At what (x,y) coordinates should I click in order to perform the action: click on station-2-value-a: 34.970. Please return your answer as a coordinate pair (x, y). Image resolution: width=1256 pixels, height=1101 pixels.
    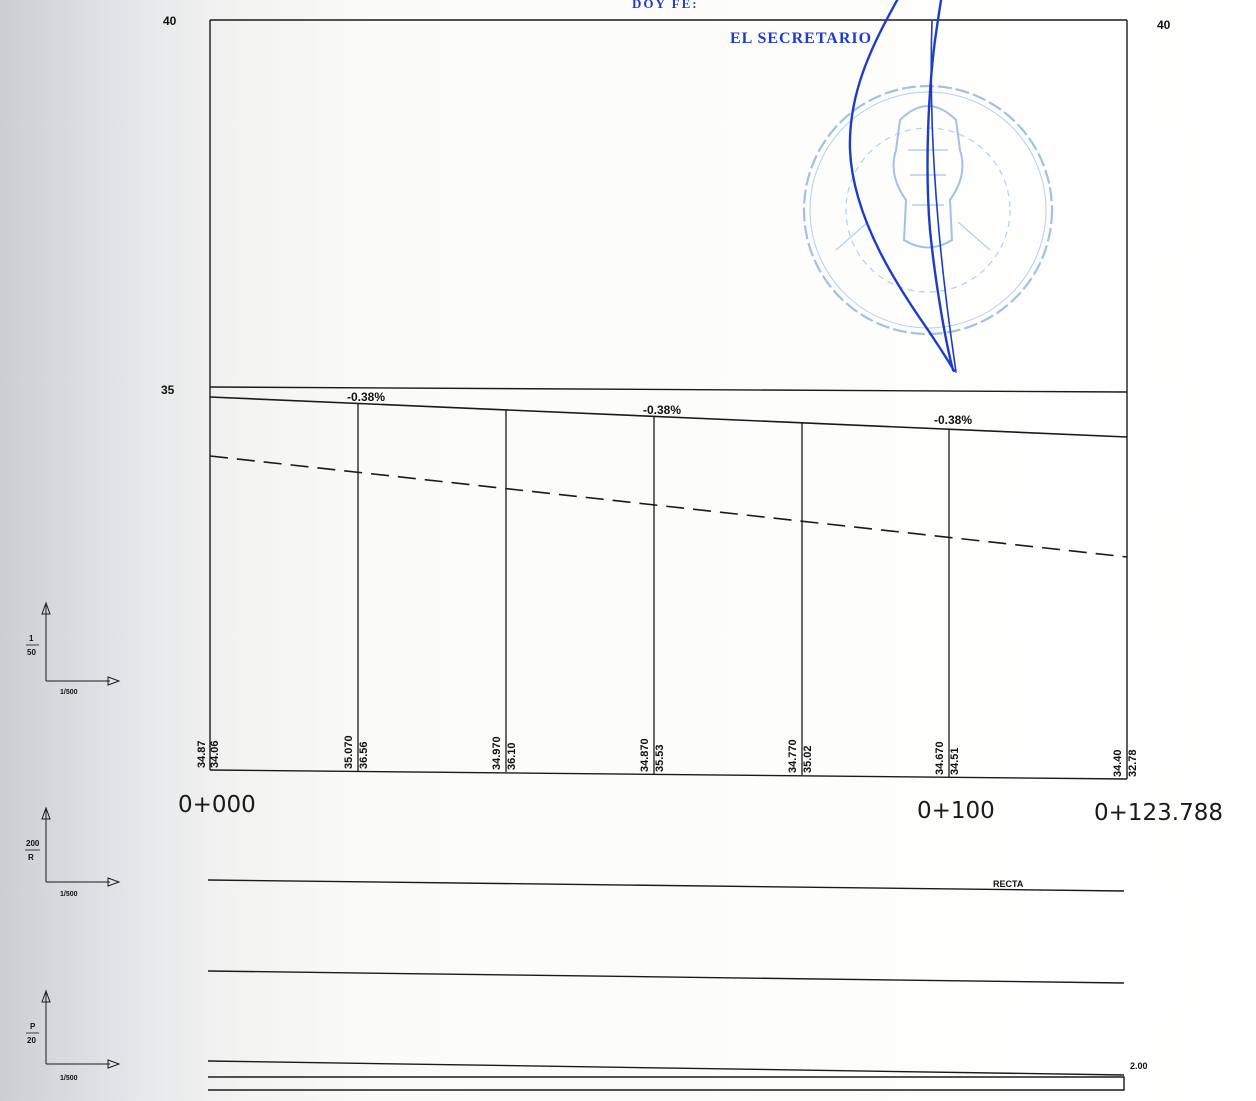
    Looking at the image, I should click on (497, 753).